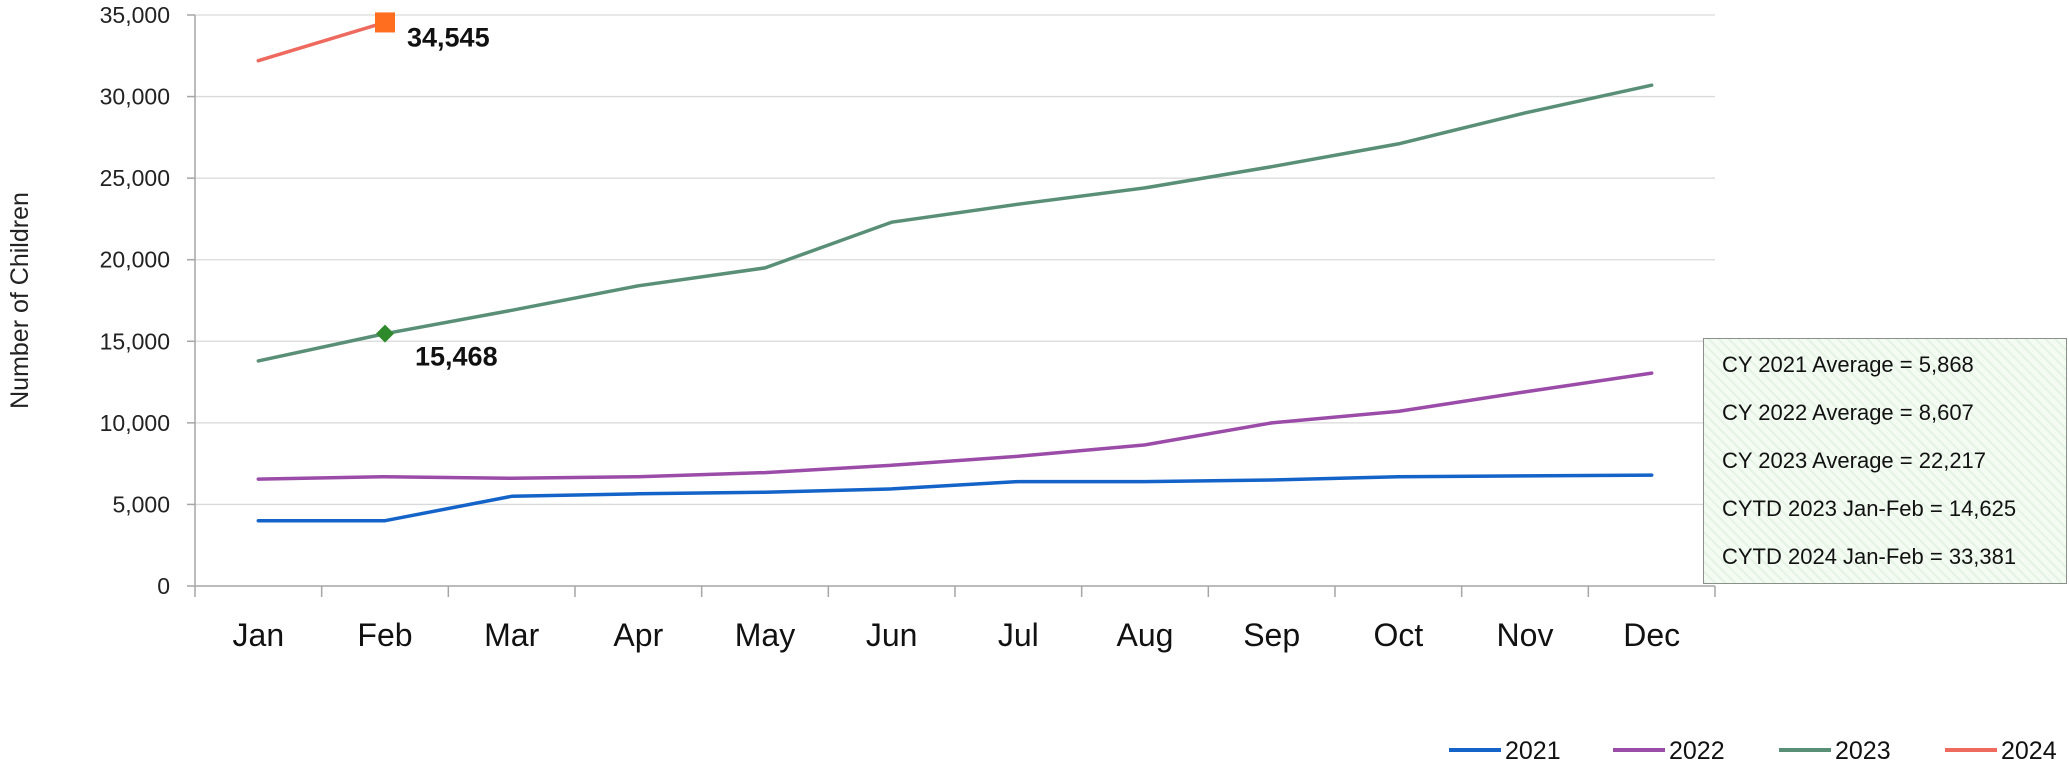  Describe the element at coordinates (385, 333) in the screenshot. I see `data-point-marker-2023-feb` at that location.